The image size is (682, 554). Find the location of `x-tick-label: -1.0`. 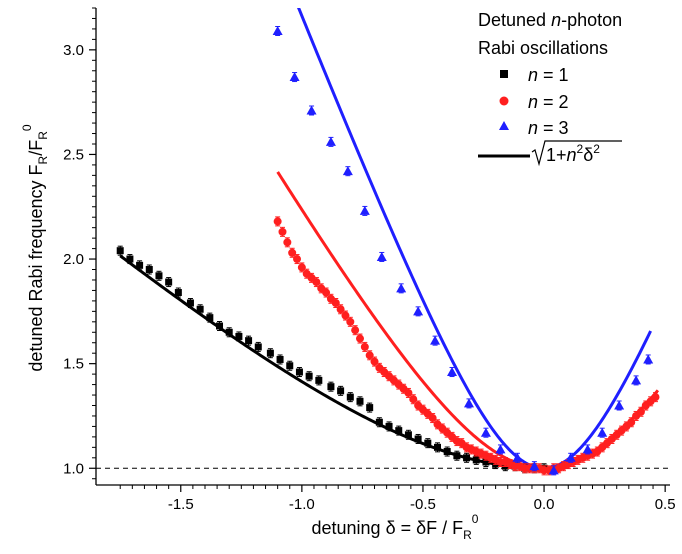

x-tick-label: -1.0 is located at coordinates (302, 504).